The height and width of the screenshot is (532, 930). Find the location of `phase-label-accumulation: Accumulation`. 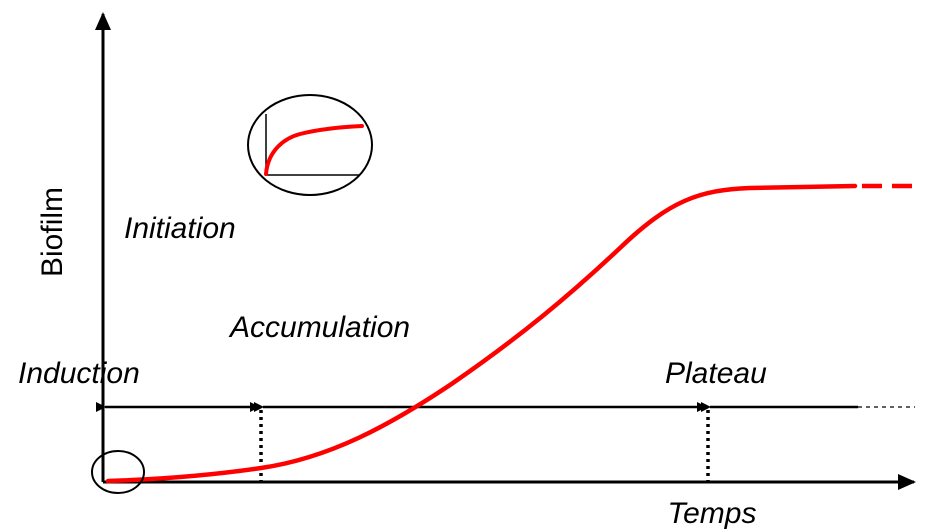

phase-label-accumulation: Accumulation is located at coordinates (319, 327).